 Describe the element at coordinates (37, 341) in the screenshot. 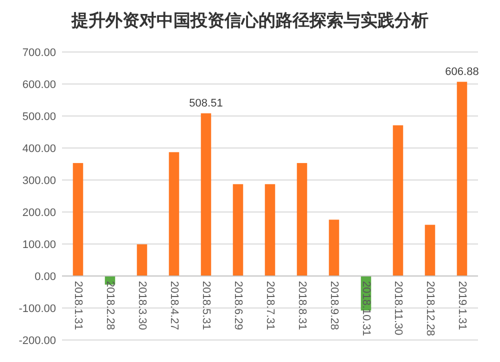

I see `y-tick-label: -200.00` at that location.